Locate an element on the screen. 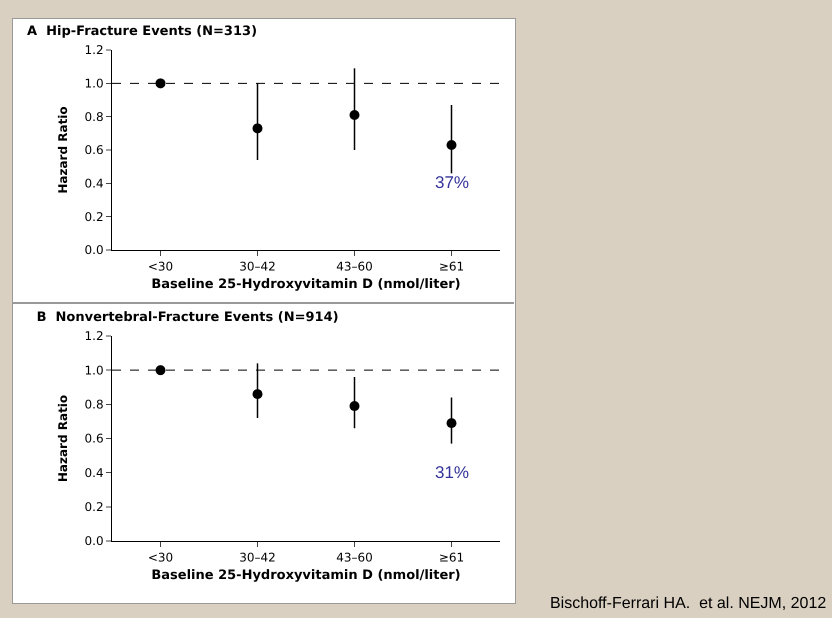  text: Bischoff-Ferrari HA. et al. NEJM, 2012 is located at coordinates (688, 603).